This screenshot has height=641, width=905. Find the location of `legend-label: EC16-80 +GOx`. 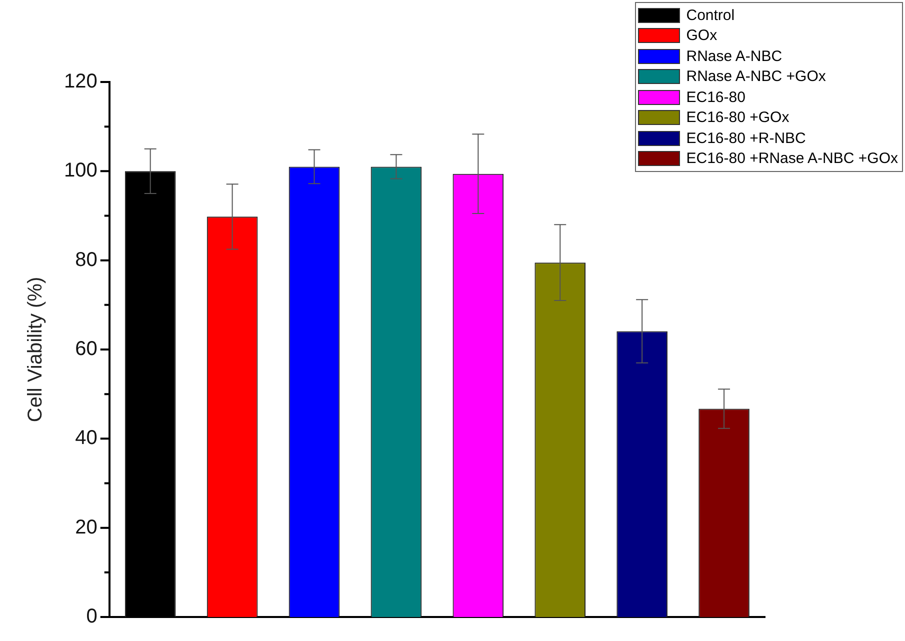

legend-label: EC16-80 +GOx is located at coordinates (738, 117).